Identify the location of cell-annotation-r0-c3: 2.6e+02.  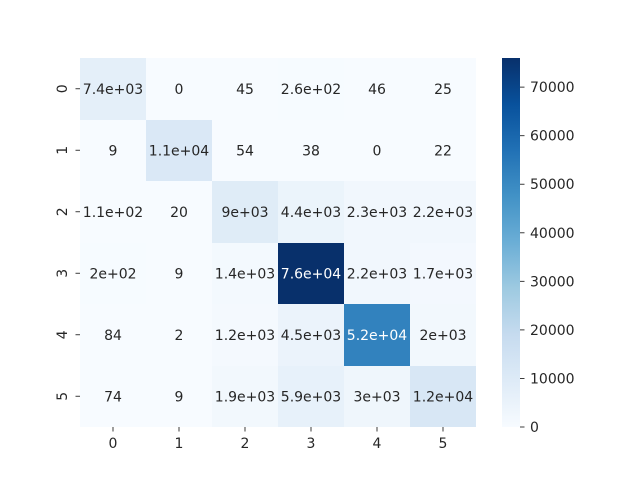
(311, 90).